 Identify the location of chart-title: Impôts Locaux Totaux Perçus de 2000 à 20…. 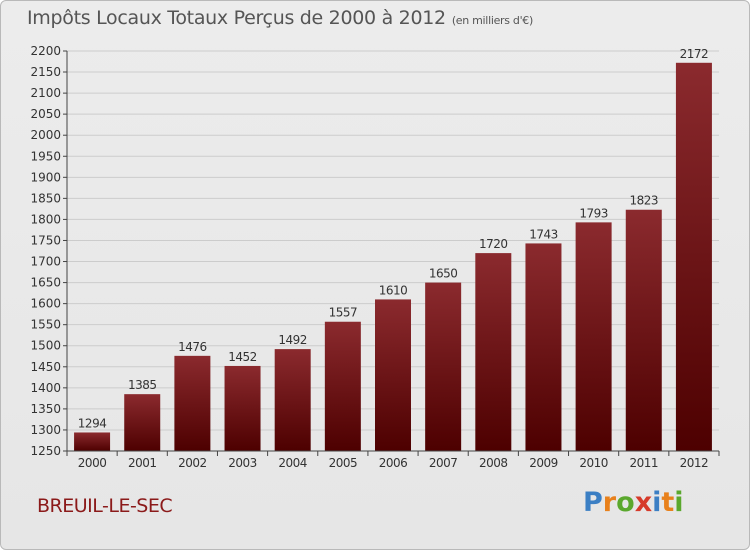
(236, 18).